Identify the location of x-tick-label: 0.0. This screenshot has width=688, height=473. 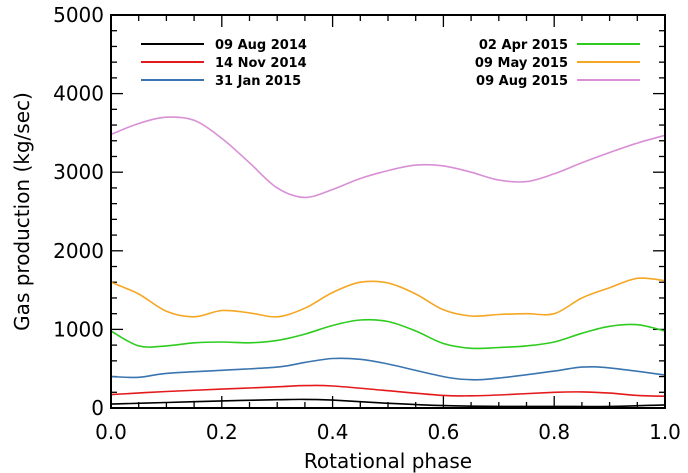
(111, 432).